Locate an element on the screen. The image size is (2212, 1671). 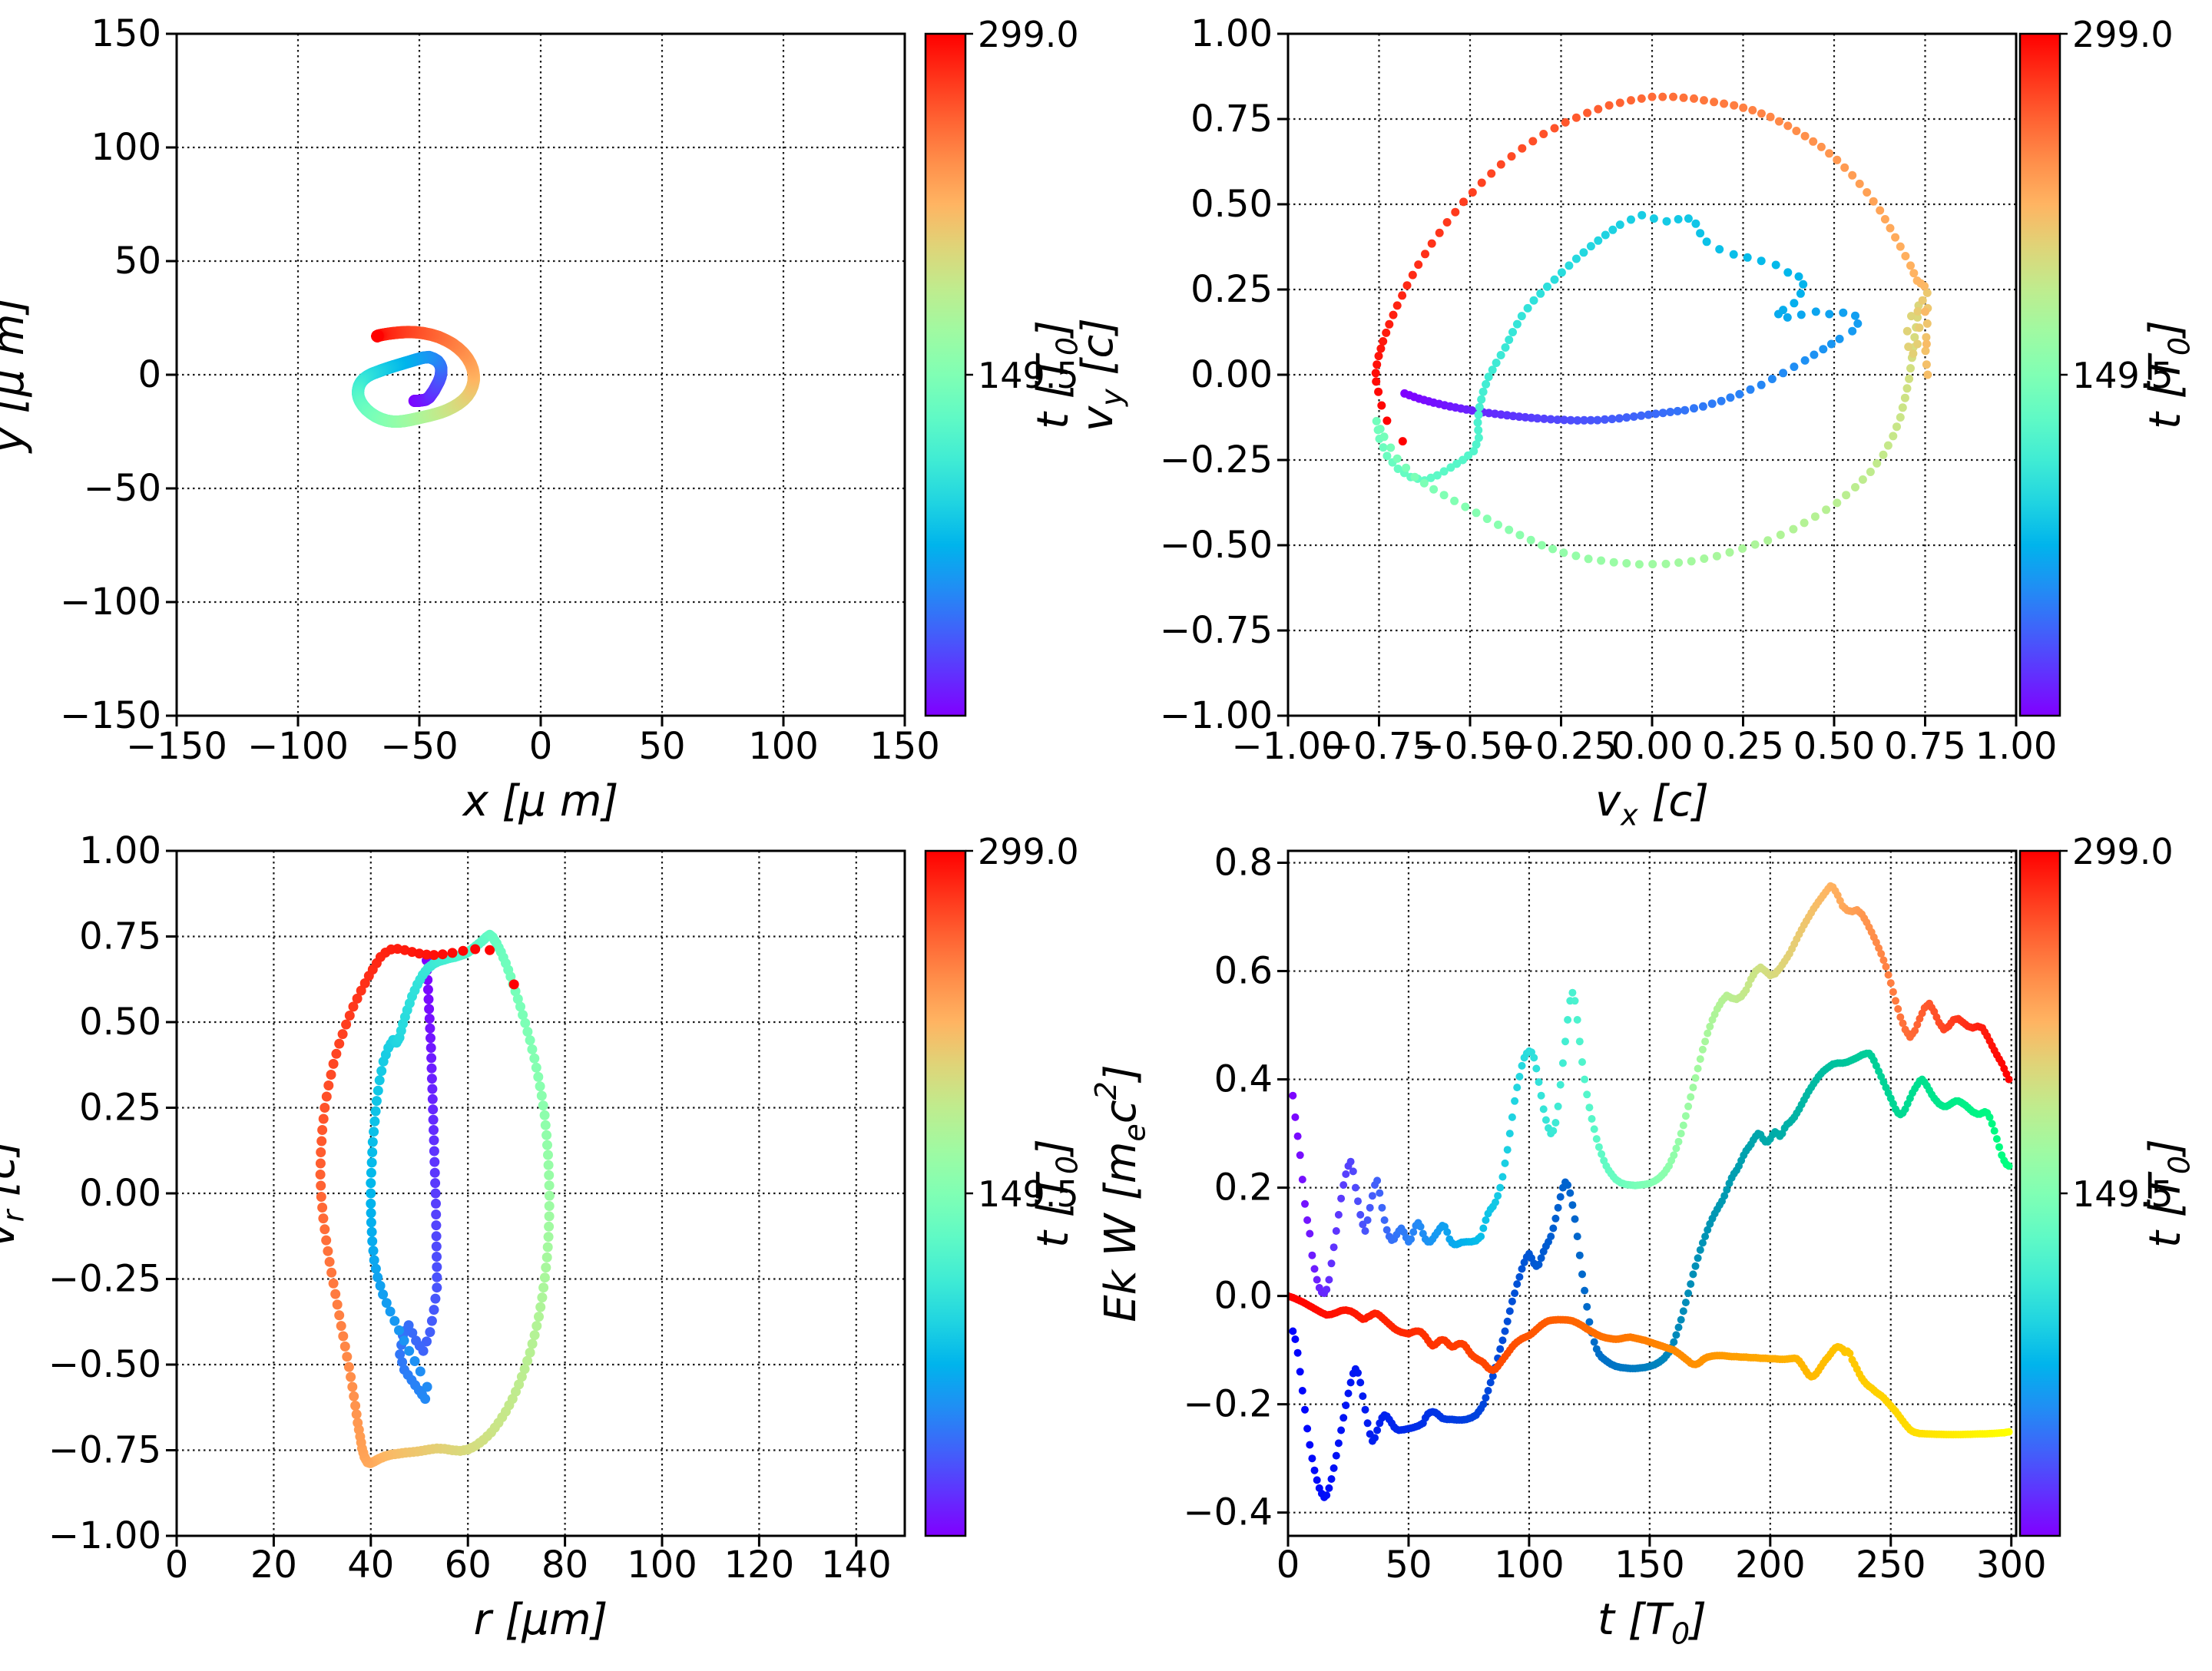
xtick-energy-vs-time: 200 is located at coordinates (1771, 1565).